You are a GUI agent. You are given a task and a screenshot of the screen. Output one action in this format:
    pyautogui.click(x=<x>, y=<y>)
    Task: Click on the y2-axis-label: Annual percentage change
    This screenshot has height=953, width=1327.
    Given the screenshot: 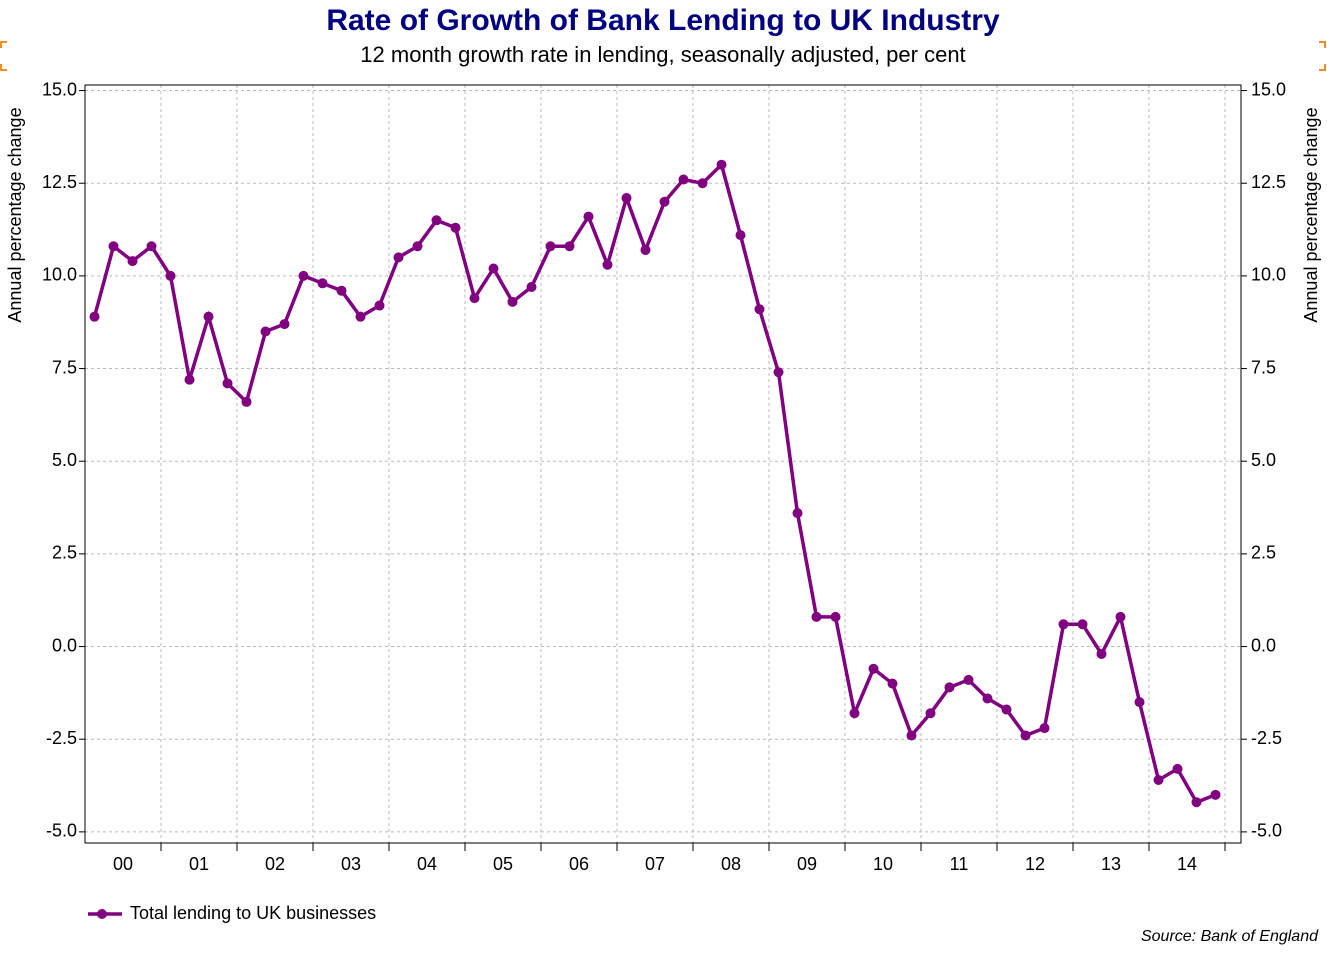 What is the action you would take?
    pyautogui.click(x=1311, y=214)
    